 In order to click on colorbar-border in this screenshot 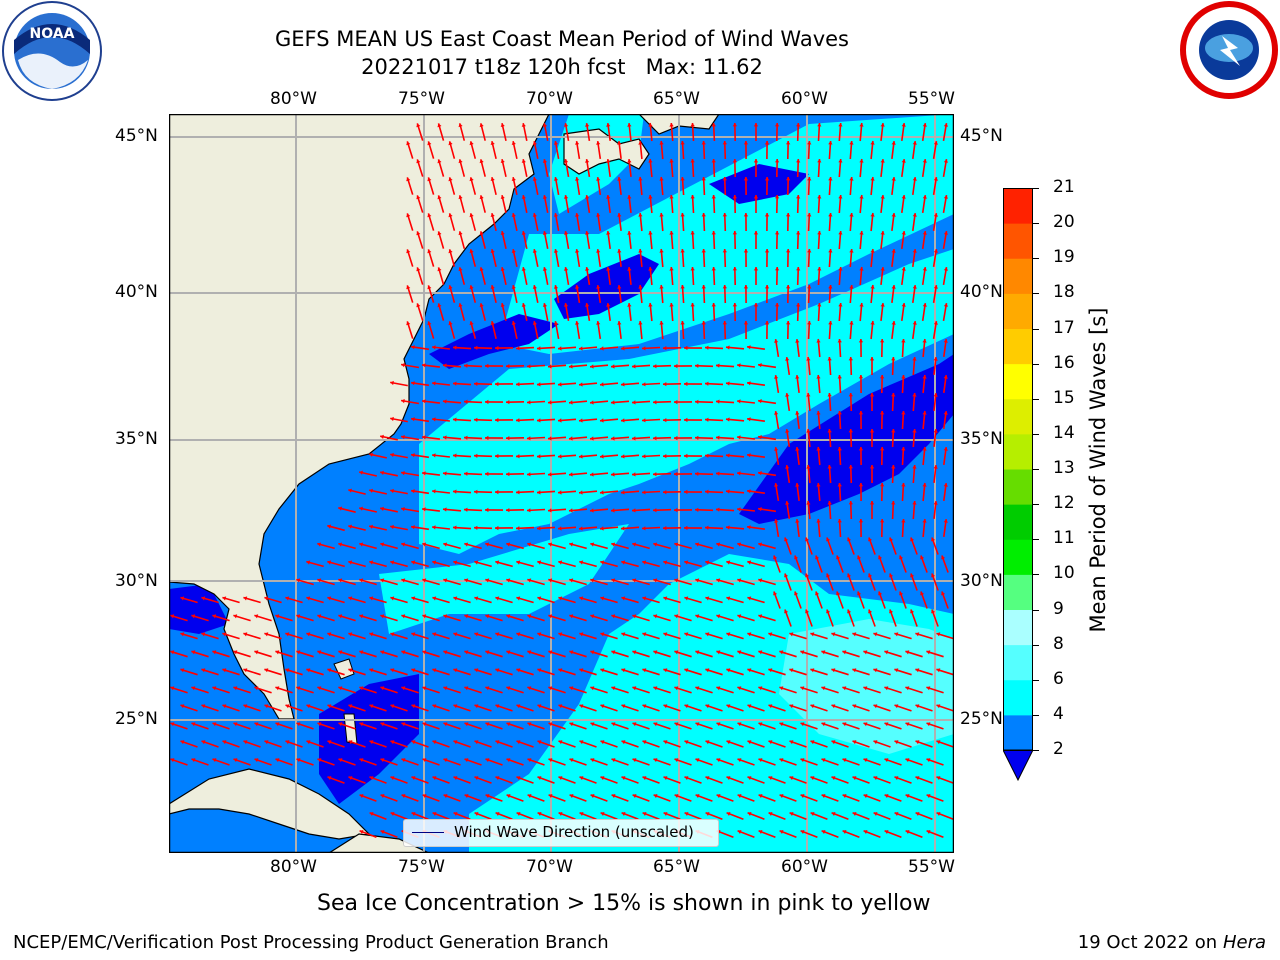, I will do `click(1018, 469)`.